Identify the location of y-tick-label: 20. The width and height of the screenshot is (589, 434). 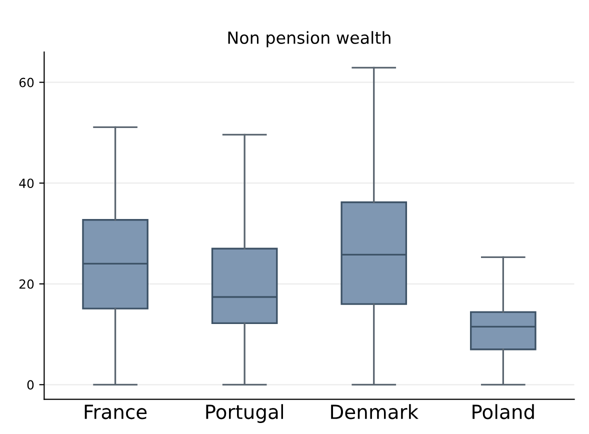
(26, 284).